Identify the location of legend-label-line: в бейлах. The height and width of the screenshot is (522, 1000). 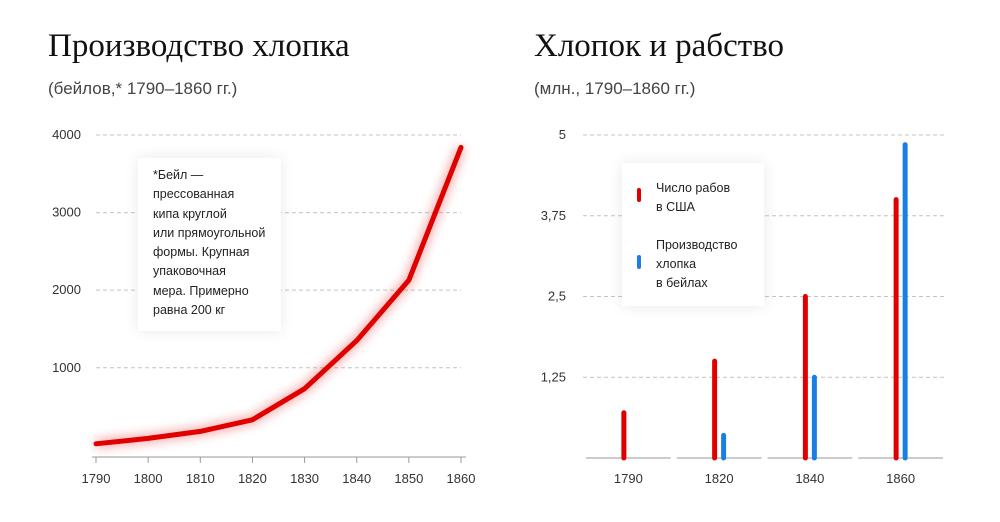
(682, 283).